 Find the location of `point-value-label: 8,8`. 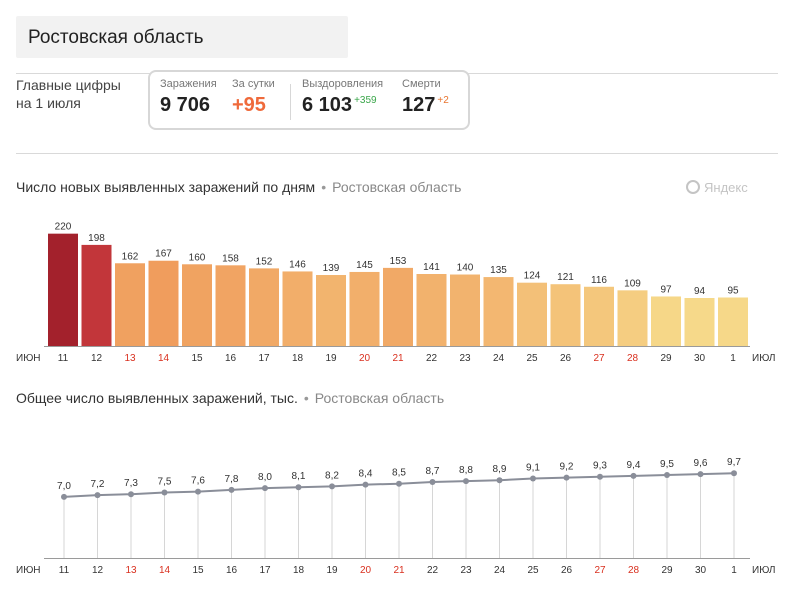

point-value-label: 8,8 is located at coordinates (466, 470).